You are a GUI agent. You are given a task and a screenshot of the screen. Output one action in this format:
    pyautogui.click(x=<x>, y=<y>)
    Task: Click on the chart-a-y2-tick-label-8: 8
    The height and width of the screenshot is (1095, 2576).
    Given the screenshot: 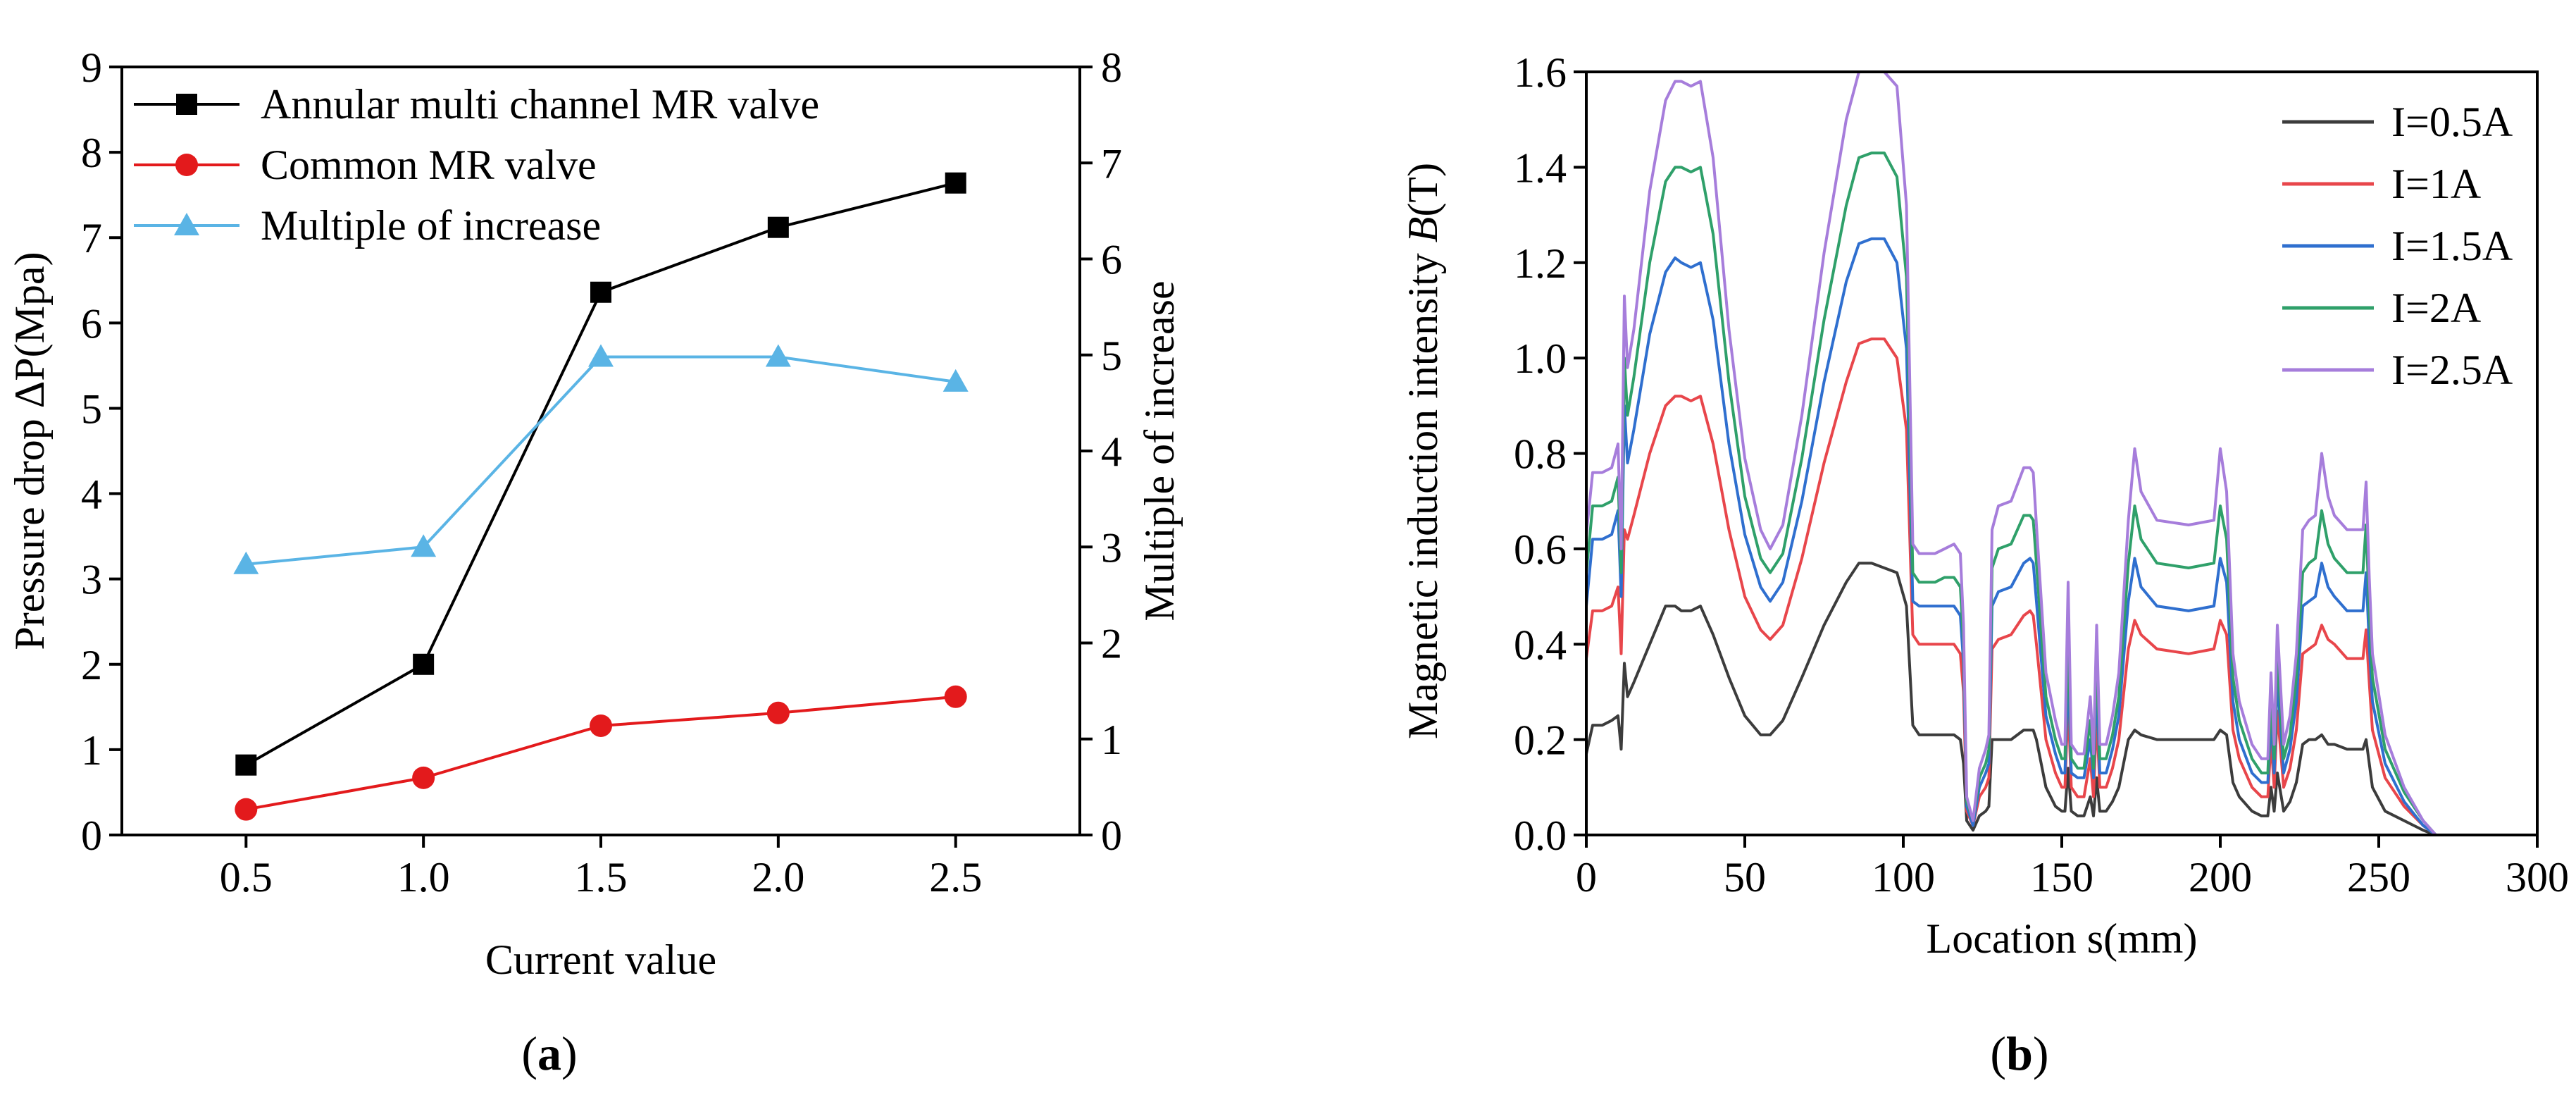 What is the action you would take?
    pyautogui.click(x=1111, y=67)
    